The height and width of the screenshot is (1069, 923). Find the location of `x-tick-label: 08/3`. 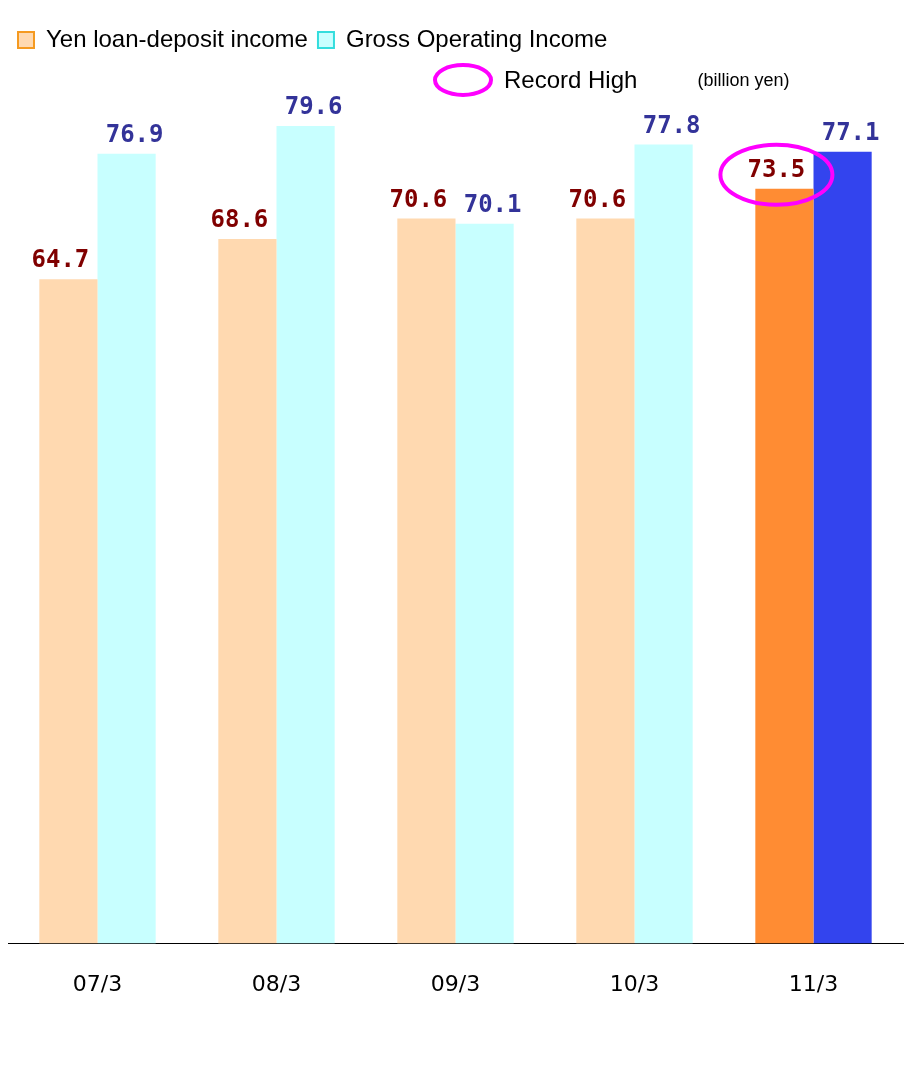

x-tick-label: 08/3 is located at coordinates (276, 983).